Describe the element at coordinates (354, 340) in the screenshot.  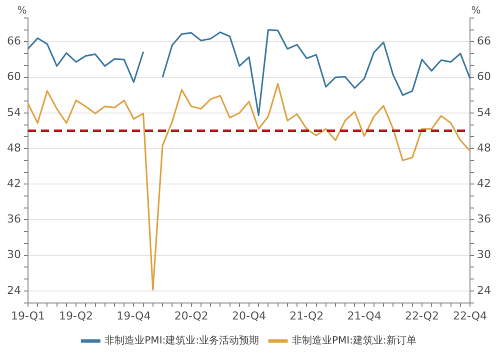
I see `legend-label: 非制造业PMI:建筑业:新订单` at that location.